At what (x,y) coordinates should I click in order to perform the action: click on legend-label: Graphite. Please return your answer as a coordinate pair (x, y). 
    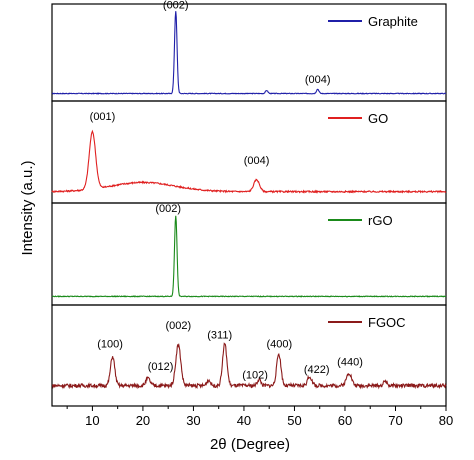
    Looking at the image, I should click on (393, 21).